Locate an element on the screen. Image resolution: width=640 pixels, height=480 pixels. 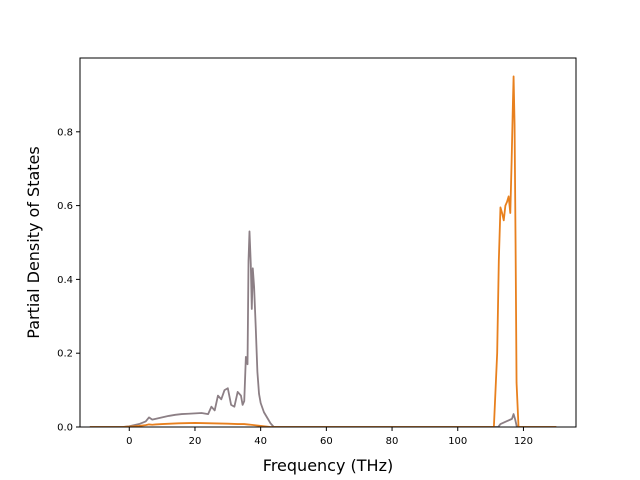
y-tick-label: 0.8 is located at coordinates (65, 132).